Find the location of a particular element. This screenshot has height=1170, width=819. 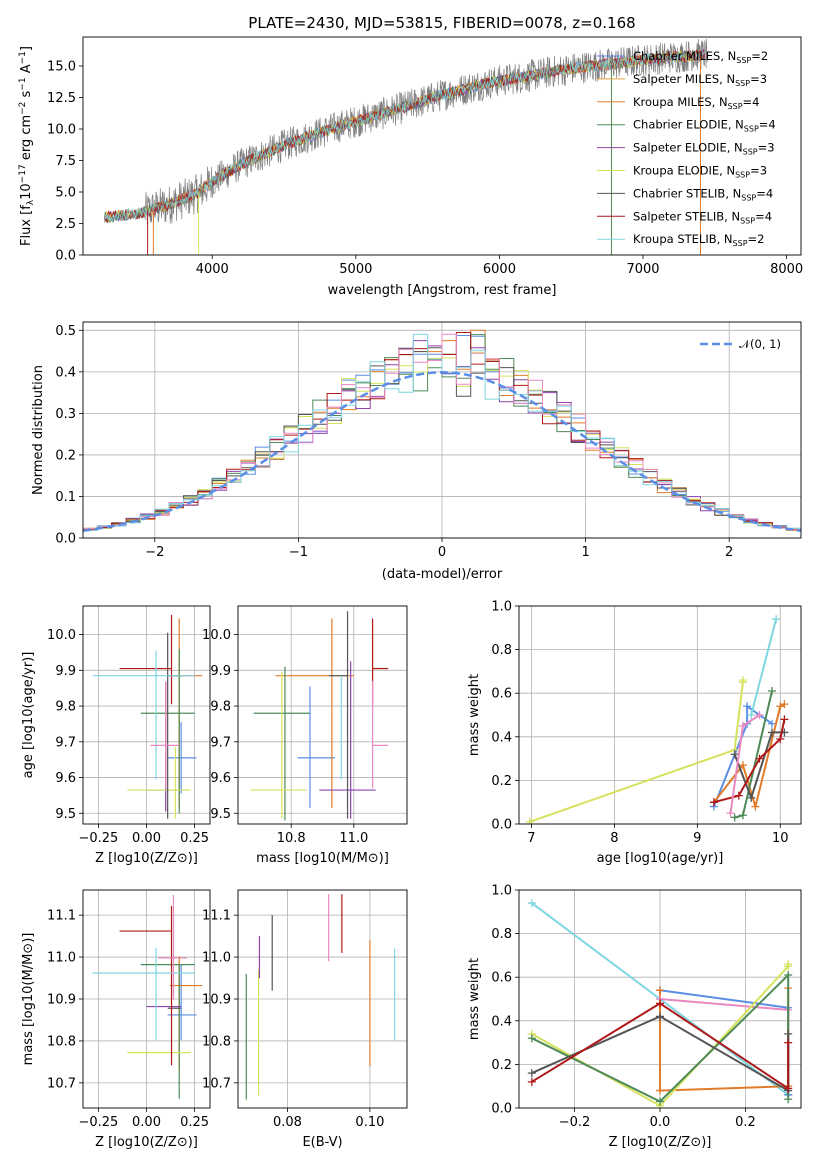

mass_vs_ebv-axes: 0.08 0.10 10.7 10.8 10.9 11.0 11.1 E(B-V) is located at coordinates (305, 1019).